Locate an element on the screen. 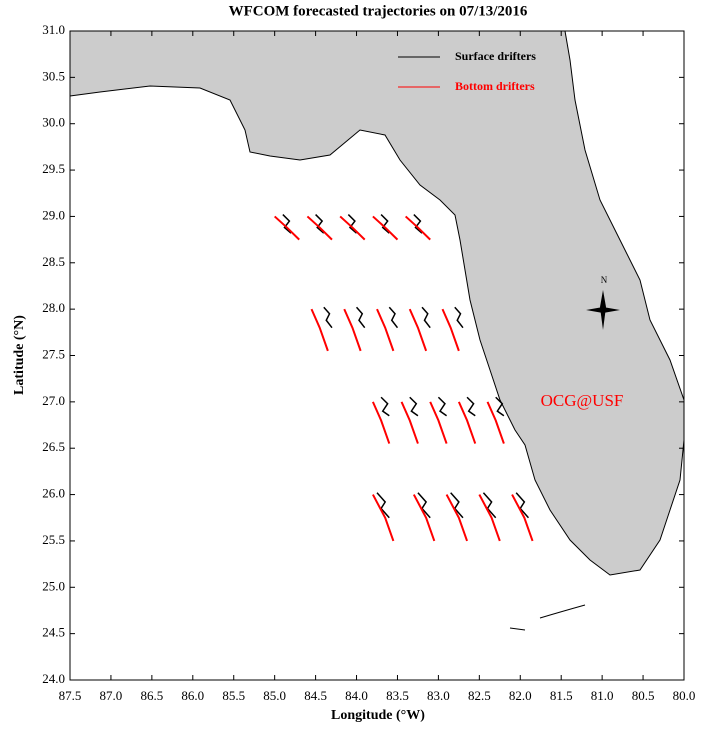  y-tick-label: 25.5 is located at coordinates (53, 539).